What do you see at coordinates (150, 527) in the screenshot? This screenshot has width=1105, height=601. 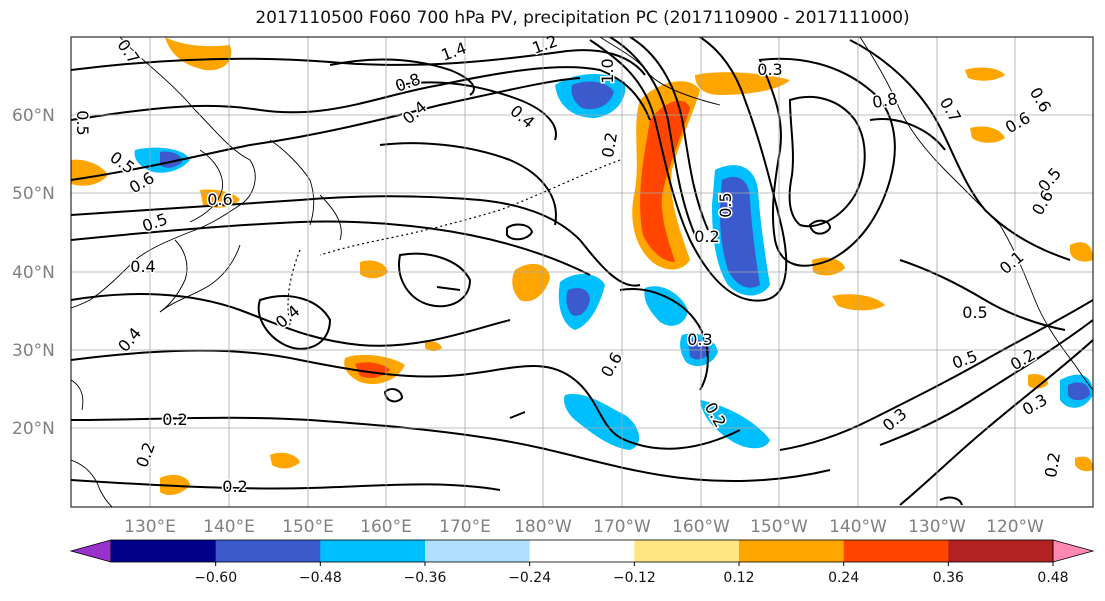 I see `lon-label: 130°E` at bounding box center [150, 527].